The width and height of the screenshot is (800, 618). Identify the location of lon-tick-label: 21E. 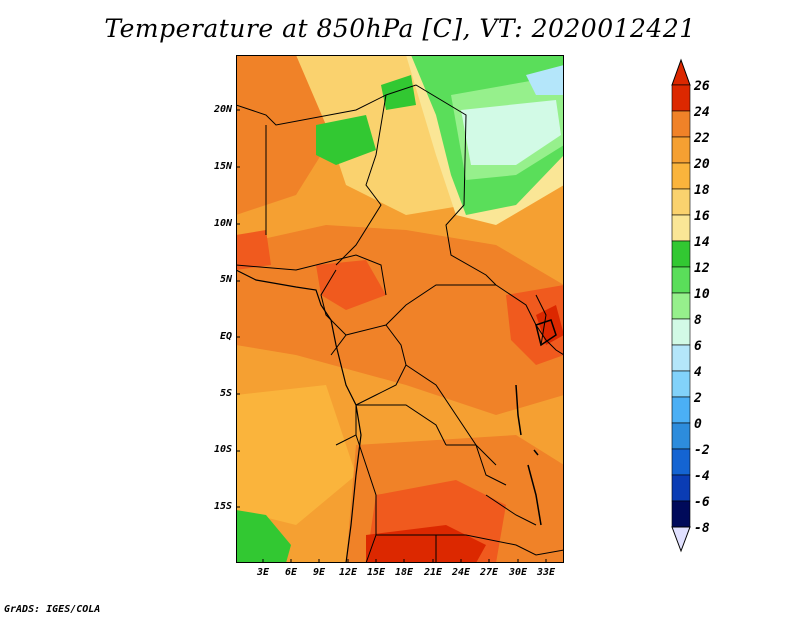
(433, 572).